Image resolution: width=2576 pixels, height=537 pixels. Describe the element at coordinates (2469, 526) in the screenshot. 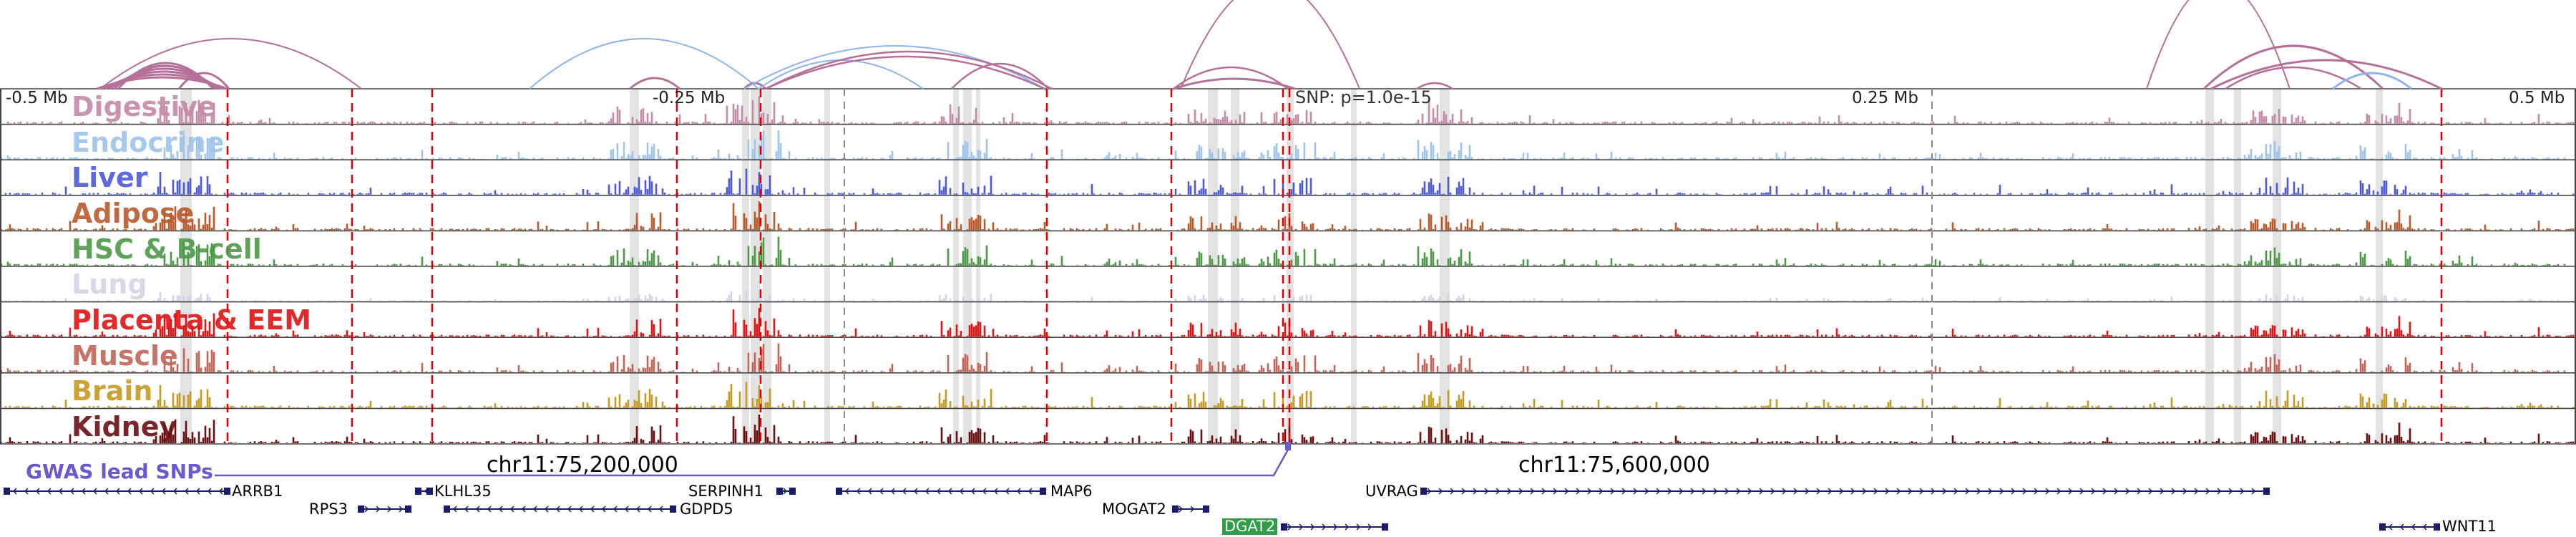

I see `gene-label-wnt11: WNT11` at that location.